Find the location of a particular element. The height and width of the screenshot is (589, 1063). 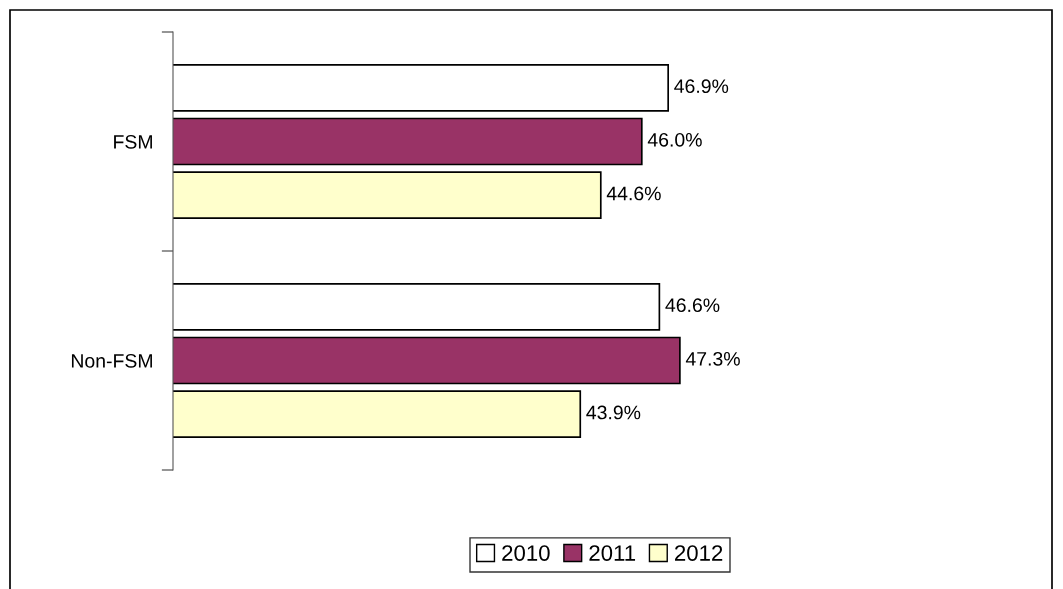

legend-label: 2012 is located at coordinates (699, 553).